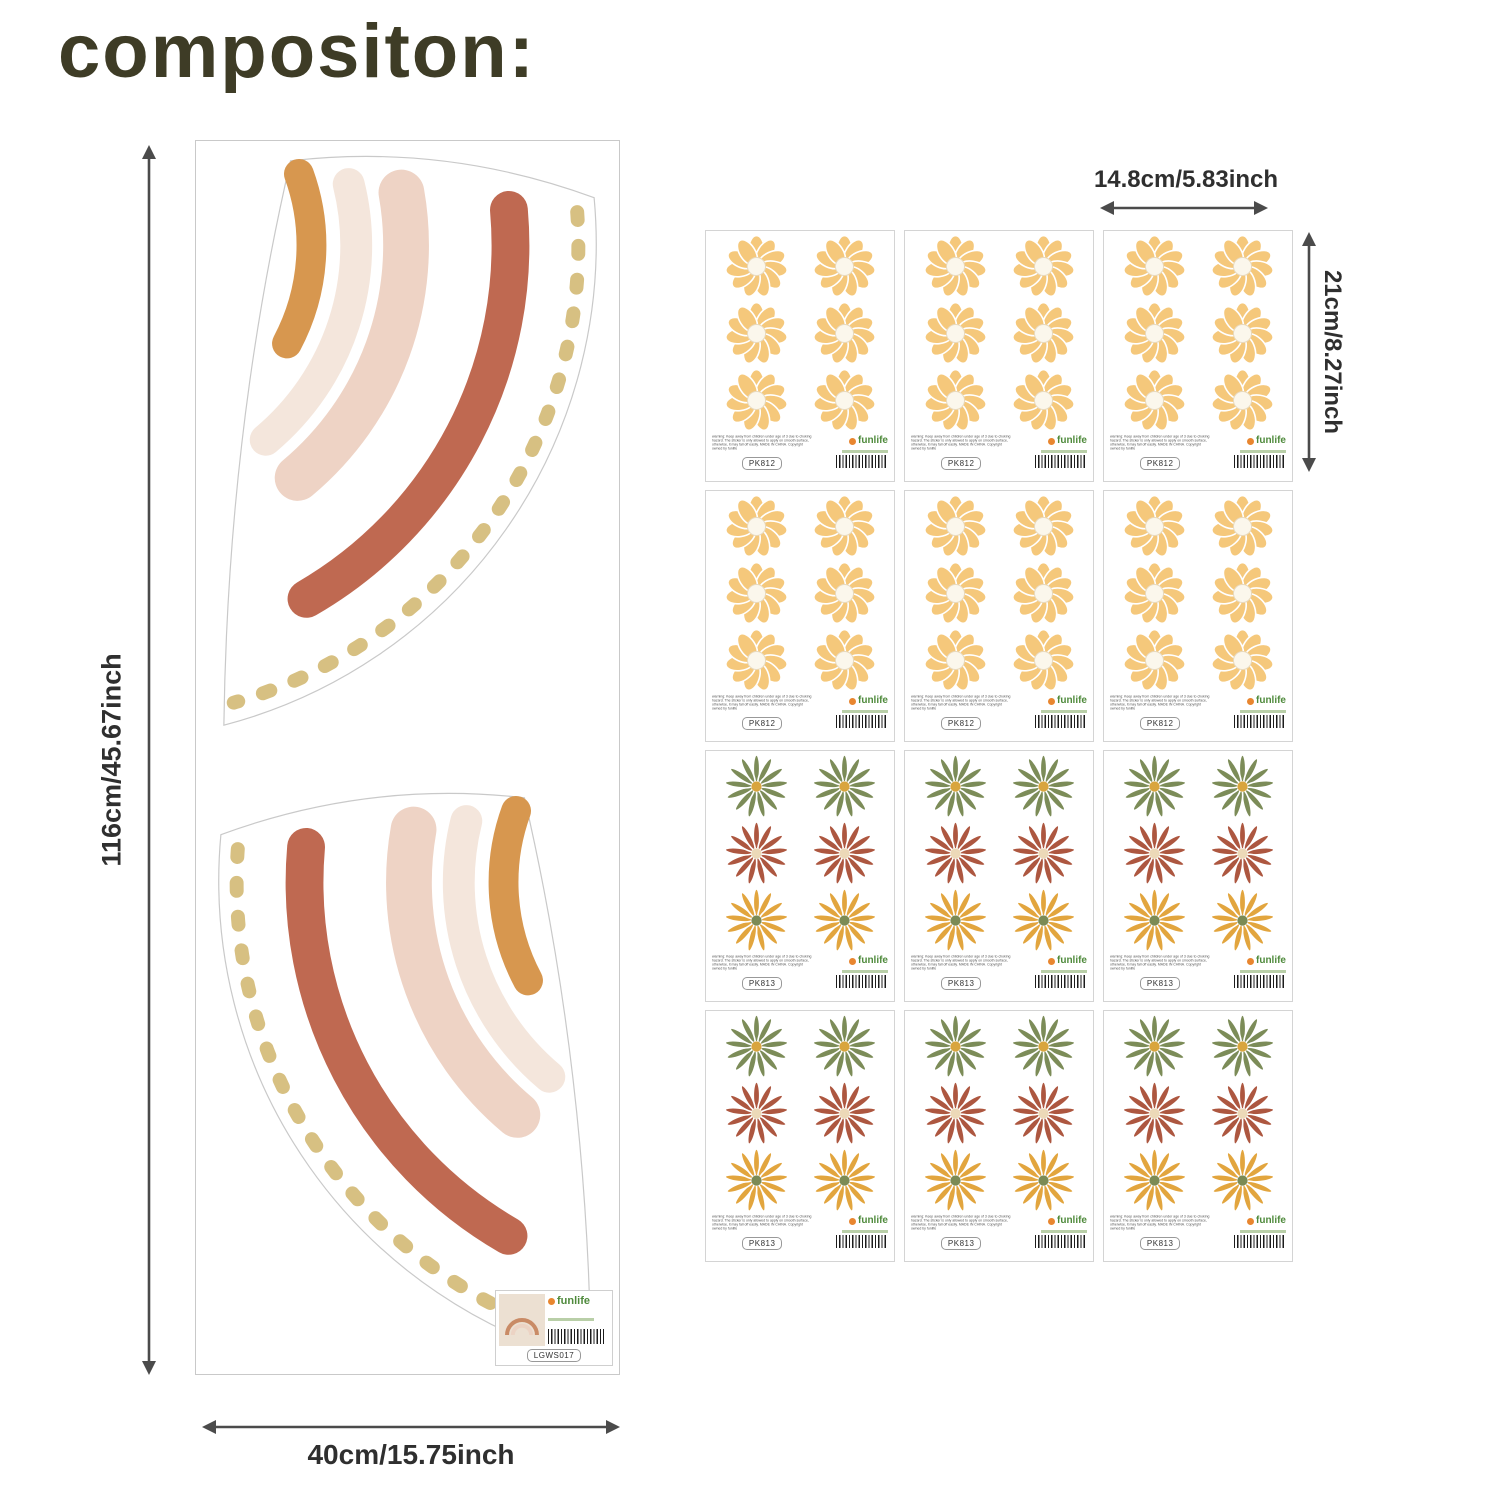  What do you see at coordinates (297, 51) in the screenshot?
I see `page-title: compositon:` at bounding box center [297, 51].